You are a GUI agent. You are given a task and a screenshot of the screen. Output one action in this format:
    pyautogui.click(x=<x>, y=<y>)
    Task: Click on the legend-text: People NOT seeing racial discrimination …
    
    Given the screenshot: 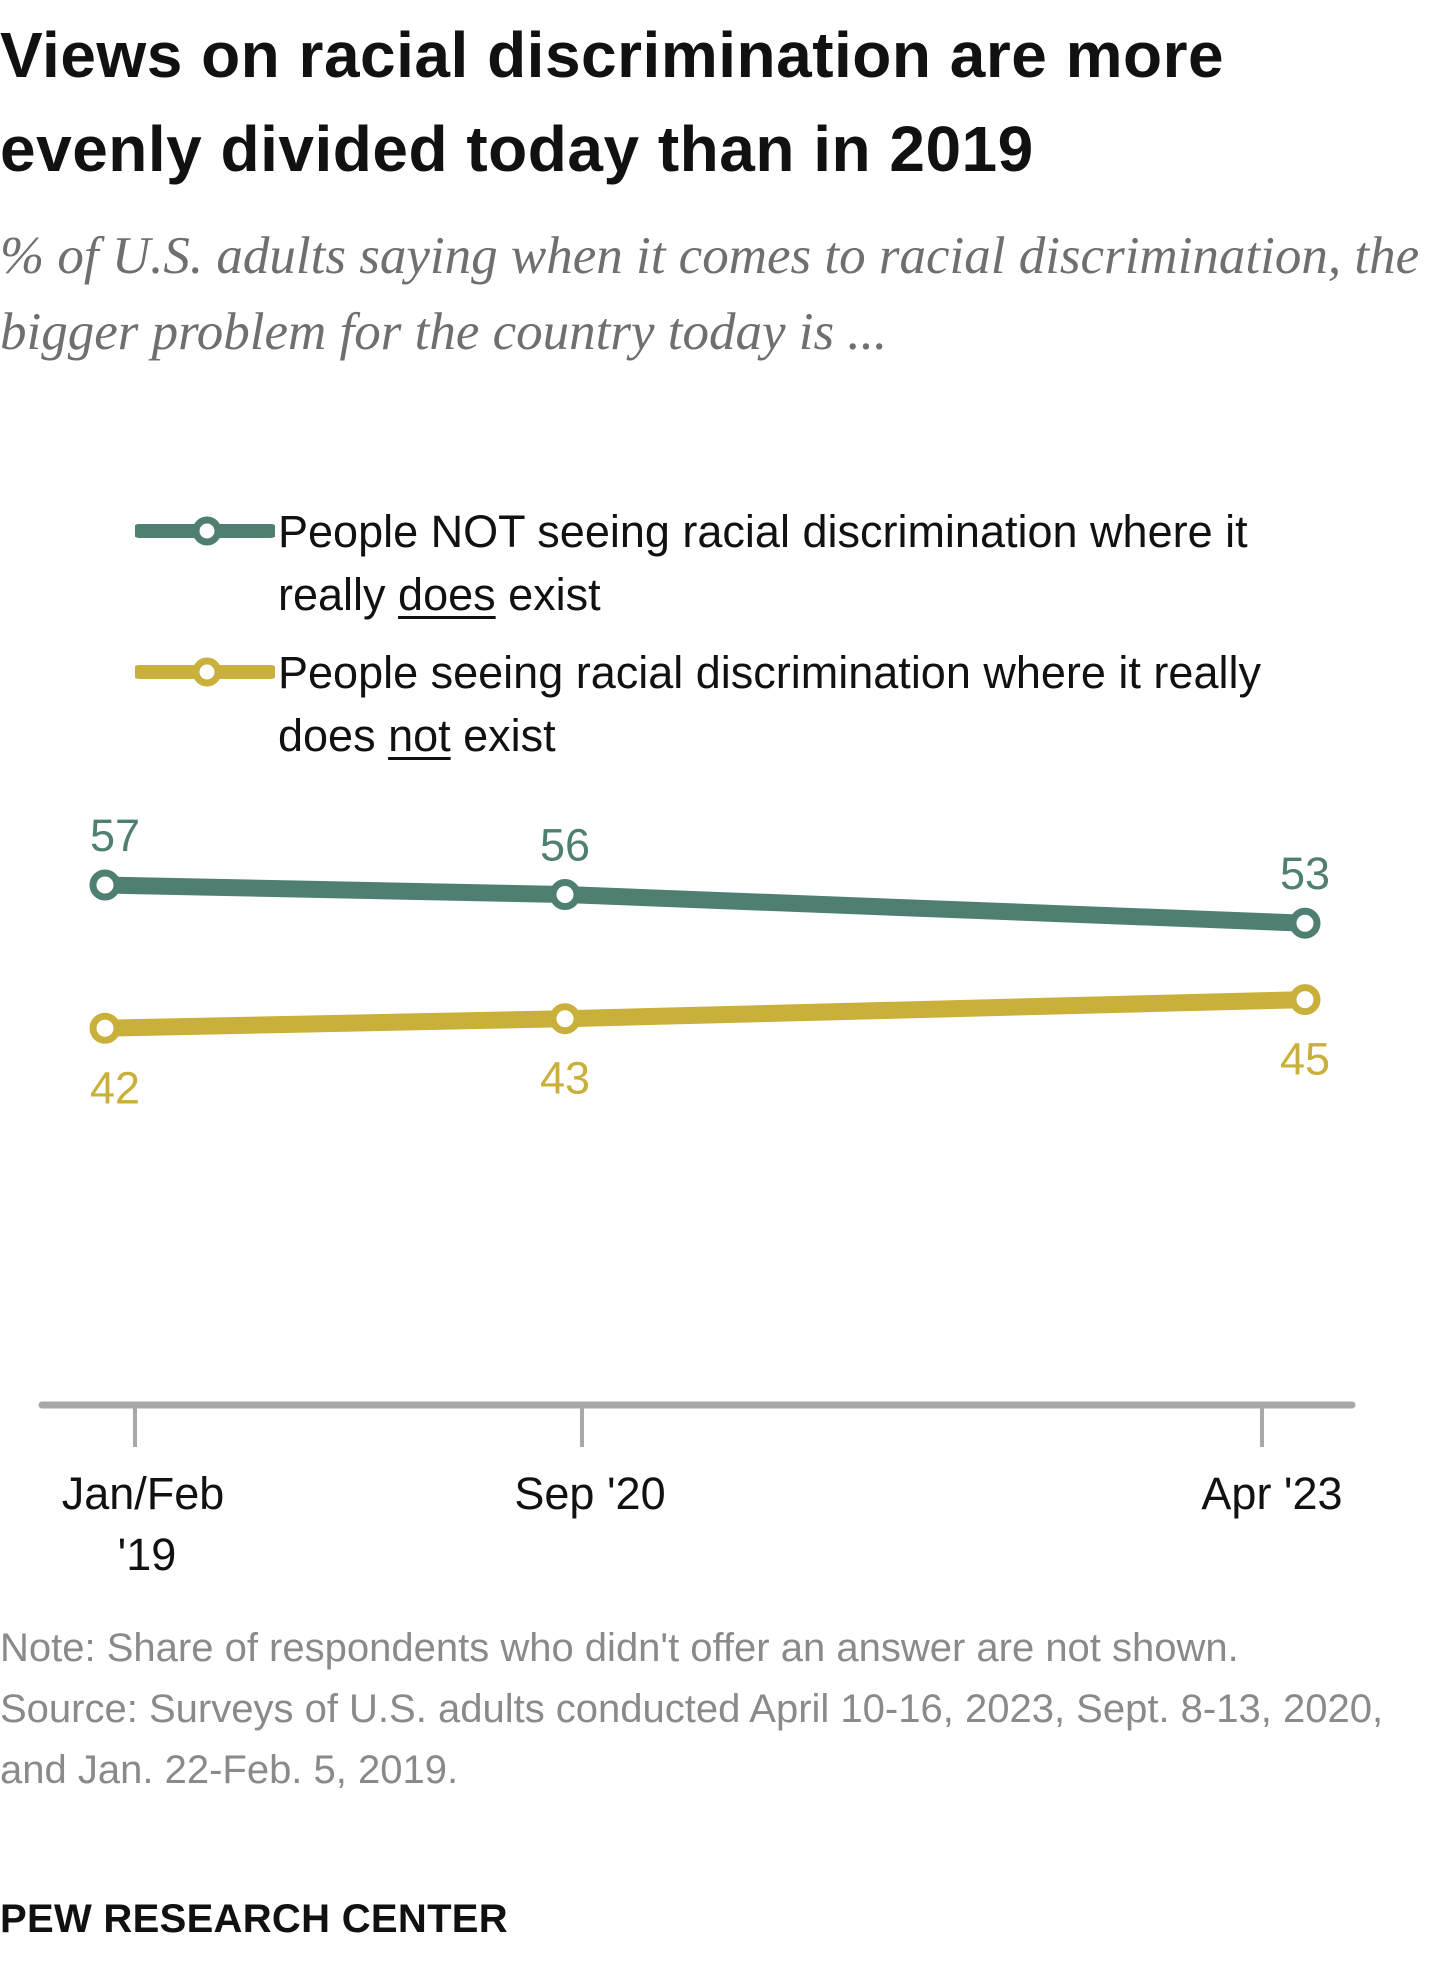 What is the action you would take?
    pyautogui.click(x=763, y=563)
    